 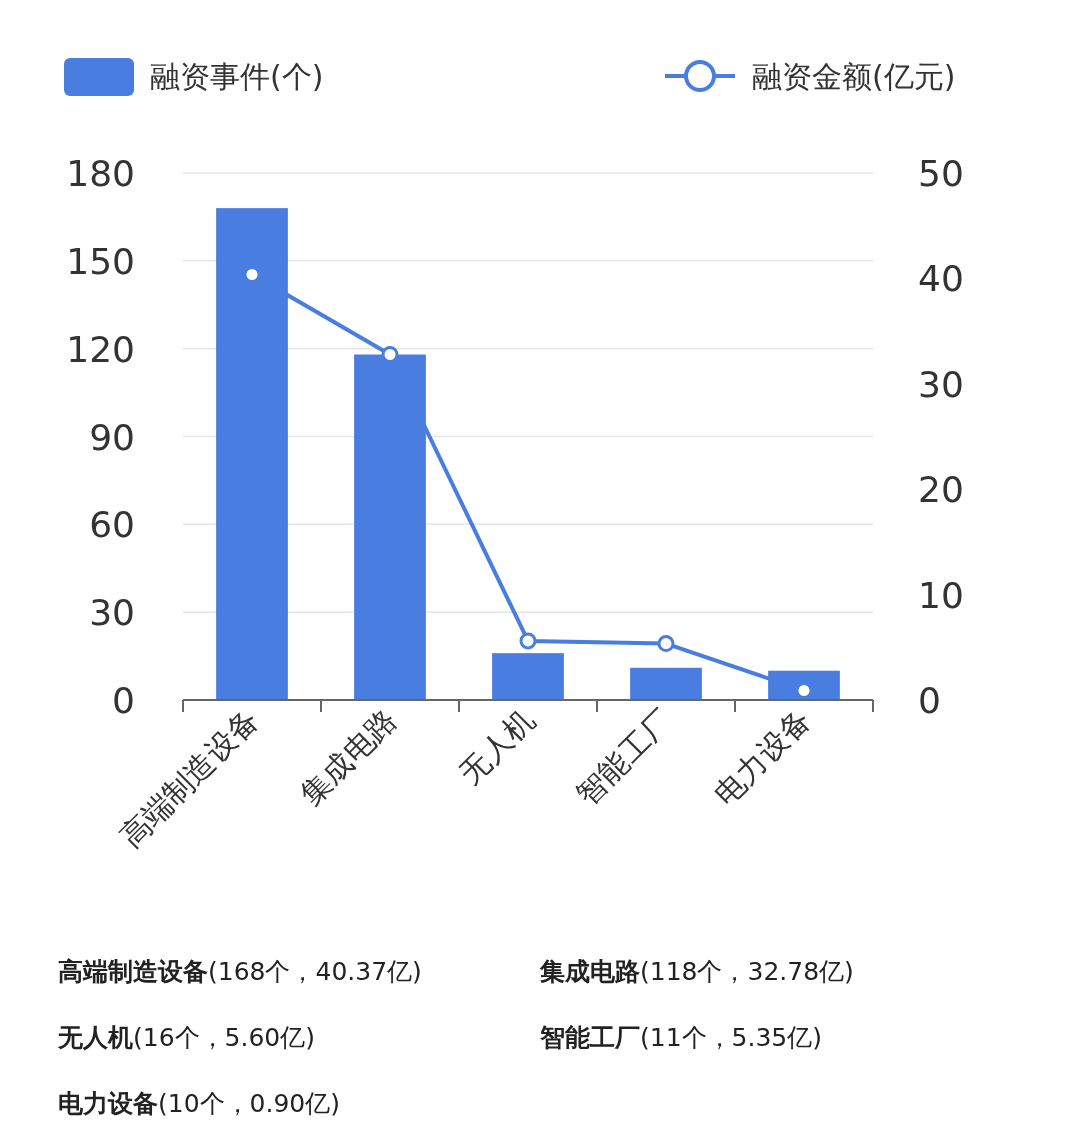 I want to click on text: 集成电路(118个，32.78亿), so click(x=696, y=971).